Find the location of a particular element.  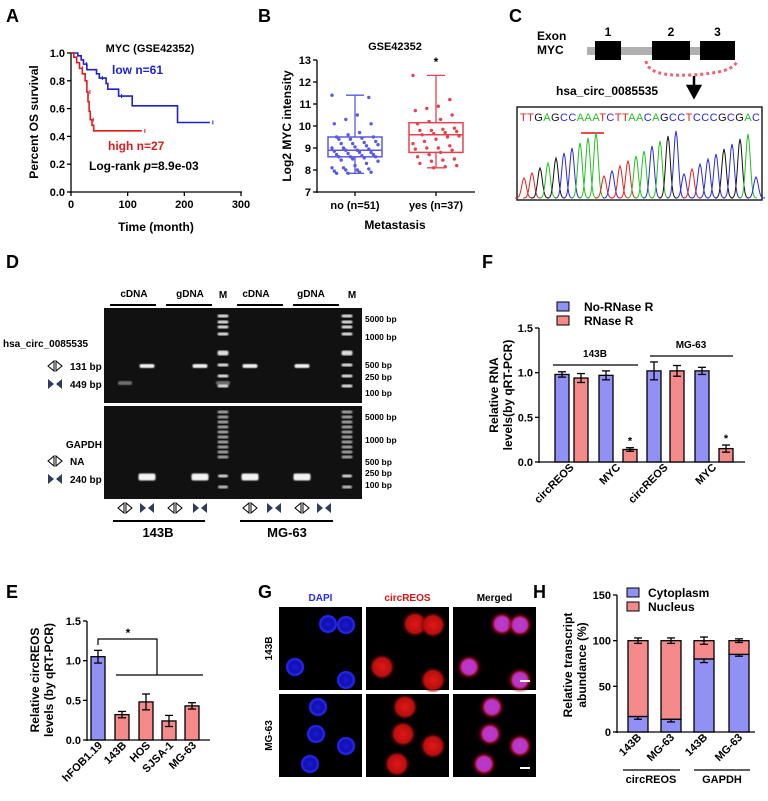

base-letter: T is located at coordinates (618, 118).